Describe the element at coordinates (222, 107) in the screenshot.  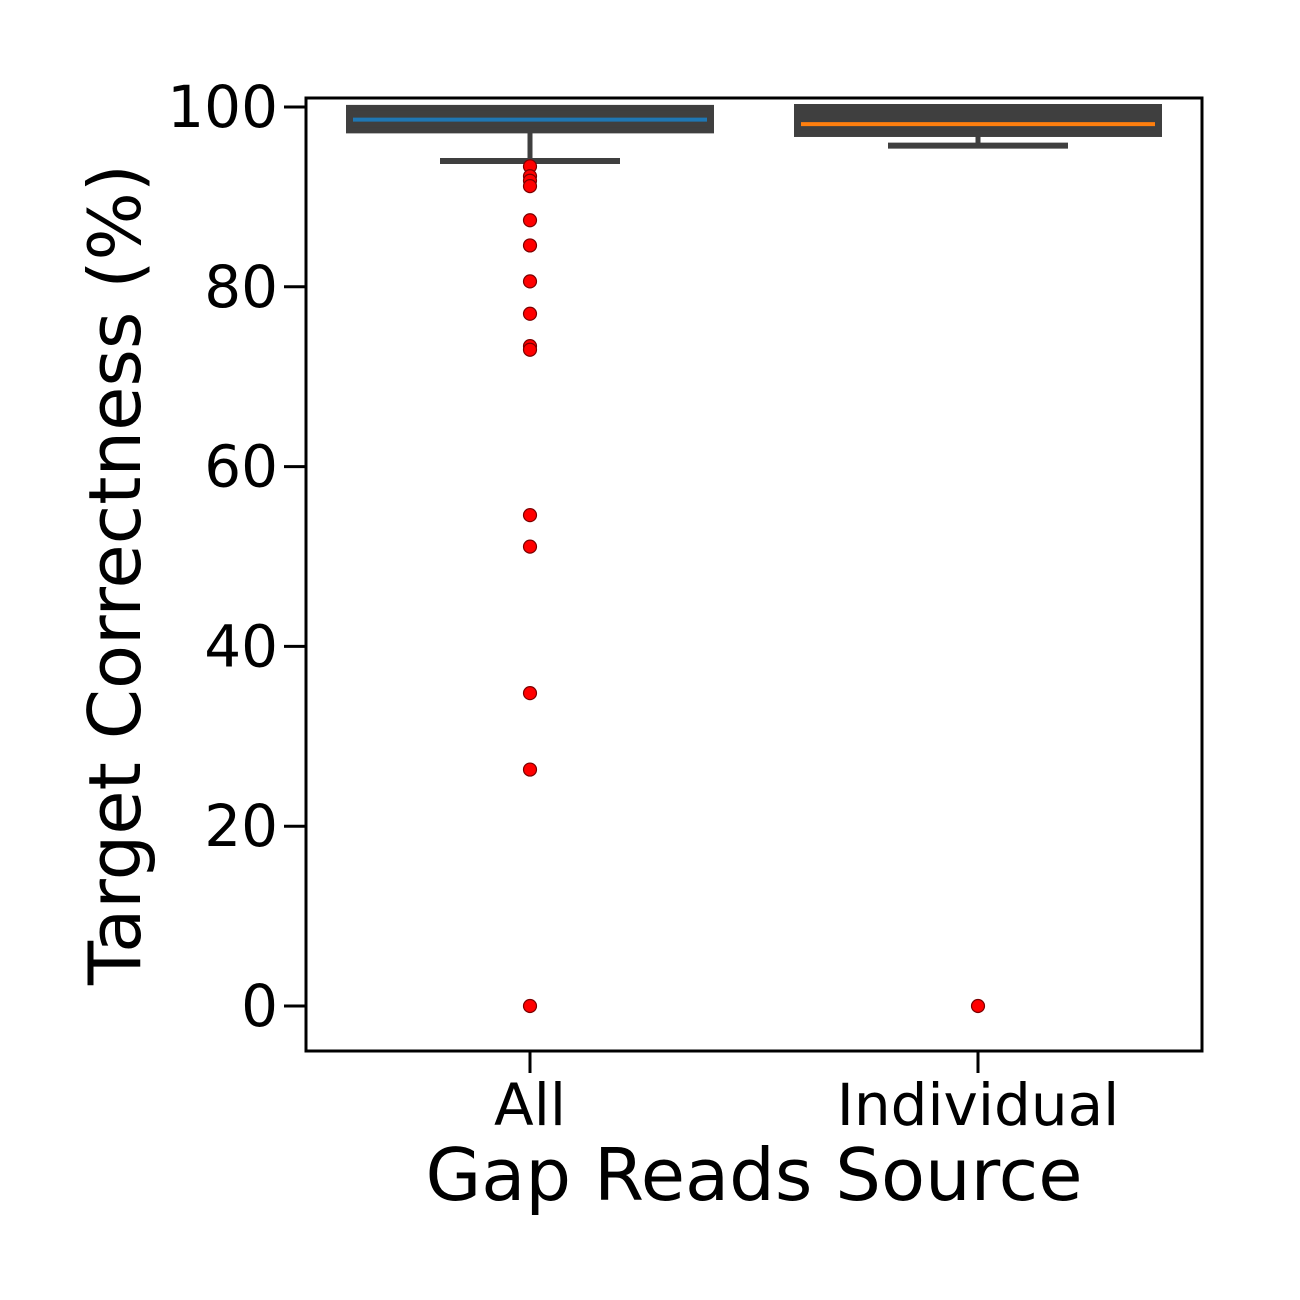
I see `y-tick-label: 100` at that location.